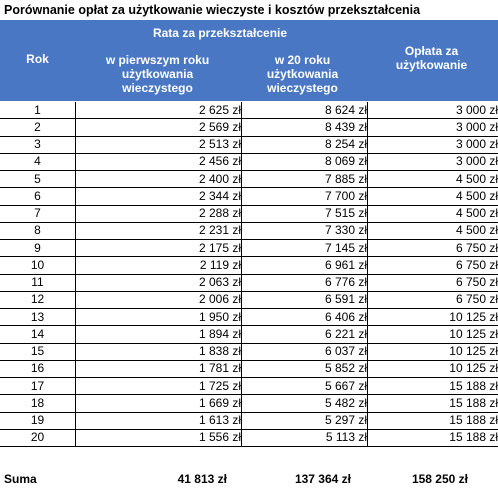 The width and height of the screenshot is (498, 490). What do you see at coordinates (158, 214) in the screenshot?
I see `cell-first-year: 2 288 zł` at bounding box center [158, 214].